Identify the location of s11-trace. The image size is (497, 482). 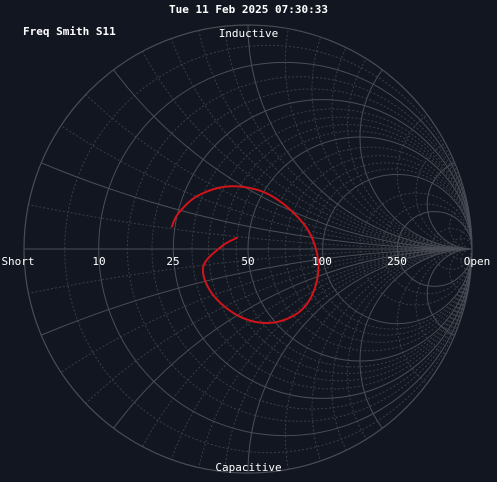
(245, 255).